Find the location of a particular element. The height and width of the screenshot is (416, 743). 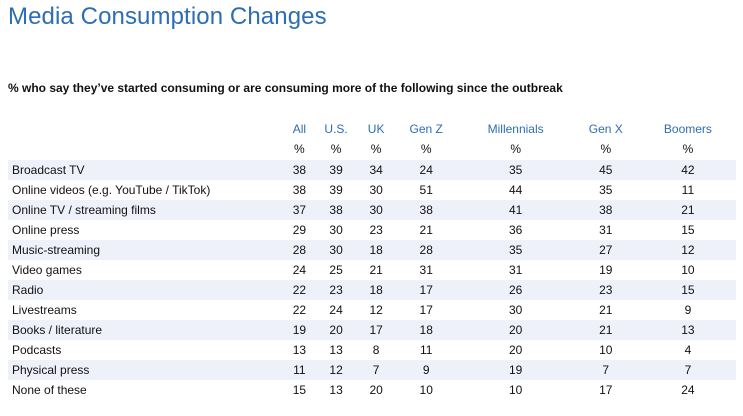

table-row: Physical press 11 12 7 9 19 7 7 is located at coordinates (372, 370).